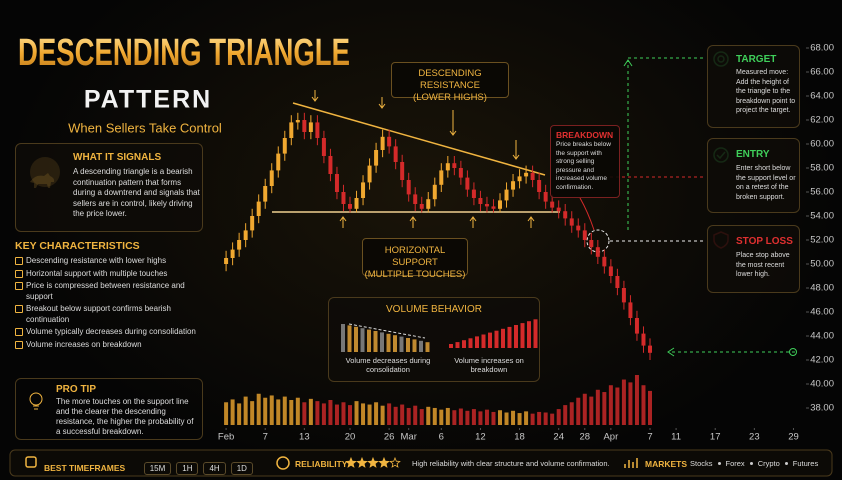  Describe the element at coordinates (419, 139) in the screenshot. I see `resistance-line` at that location.